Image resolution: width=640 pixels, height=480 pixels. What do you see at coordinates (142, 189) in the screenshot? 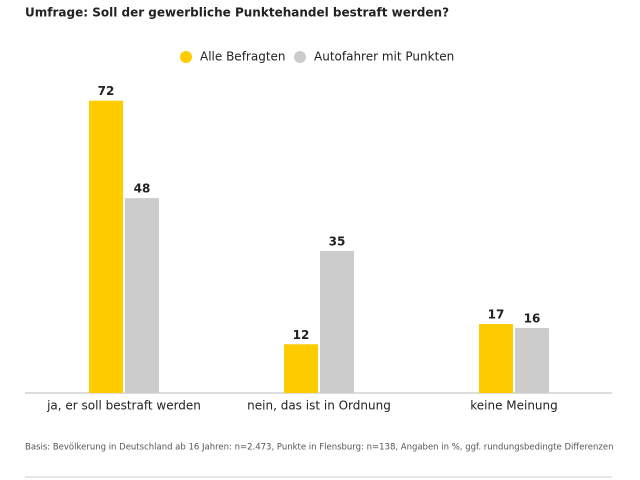
I see `value-label: 48` at bounding box center [142, 189].